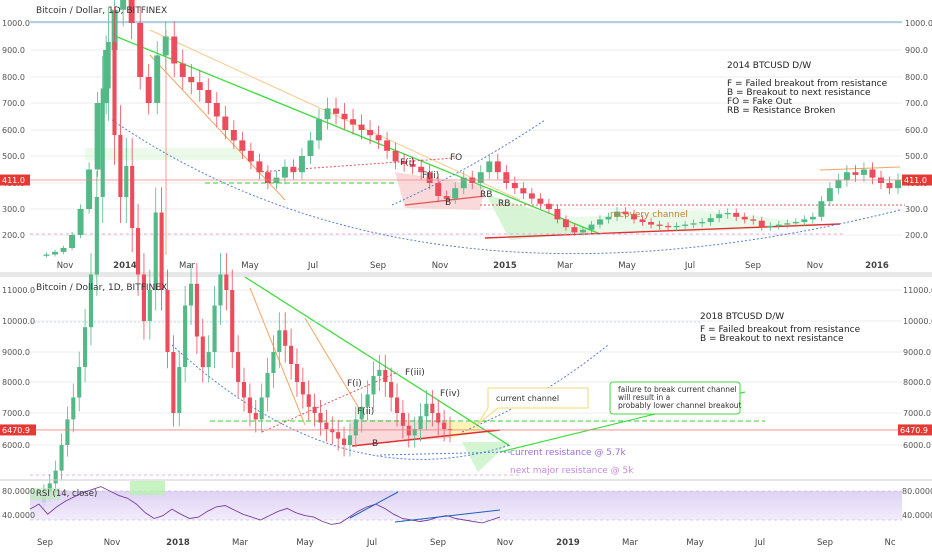 The height and width of the screenshot is (555, 932). I want to click on panel-2014-x-tick-7: 2015, so click(505, 266).